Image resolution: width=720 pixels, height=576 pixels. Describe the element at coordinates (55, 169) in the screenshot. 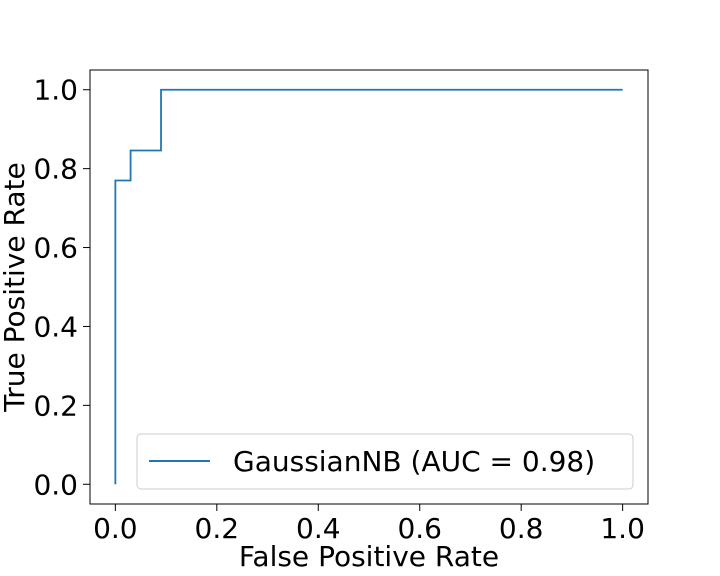

I see `y-tick-label: 0.8` at that location.